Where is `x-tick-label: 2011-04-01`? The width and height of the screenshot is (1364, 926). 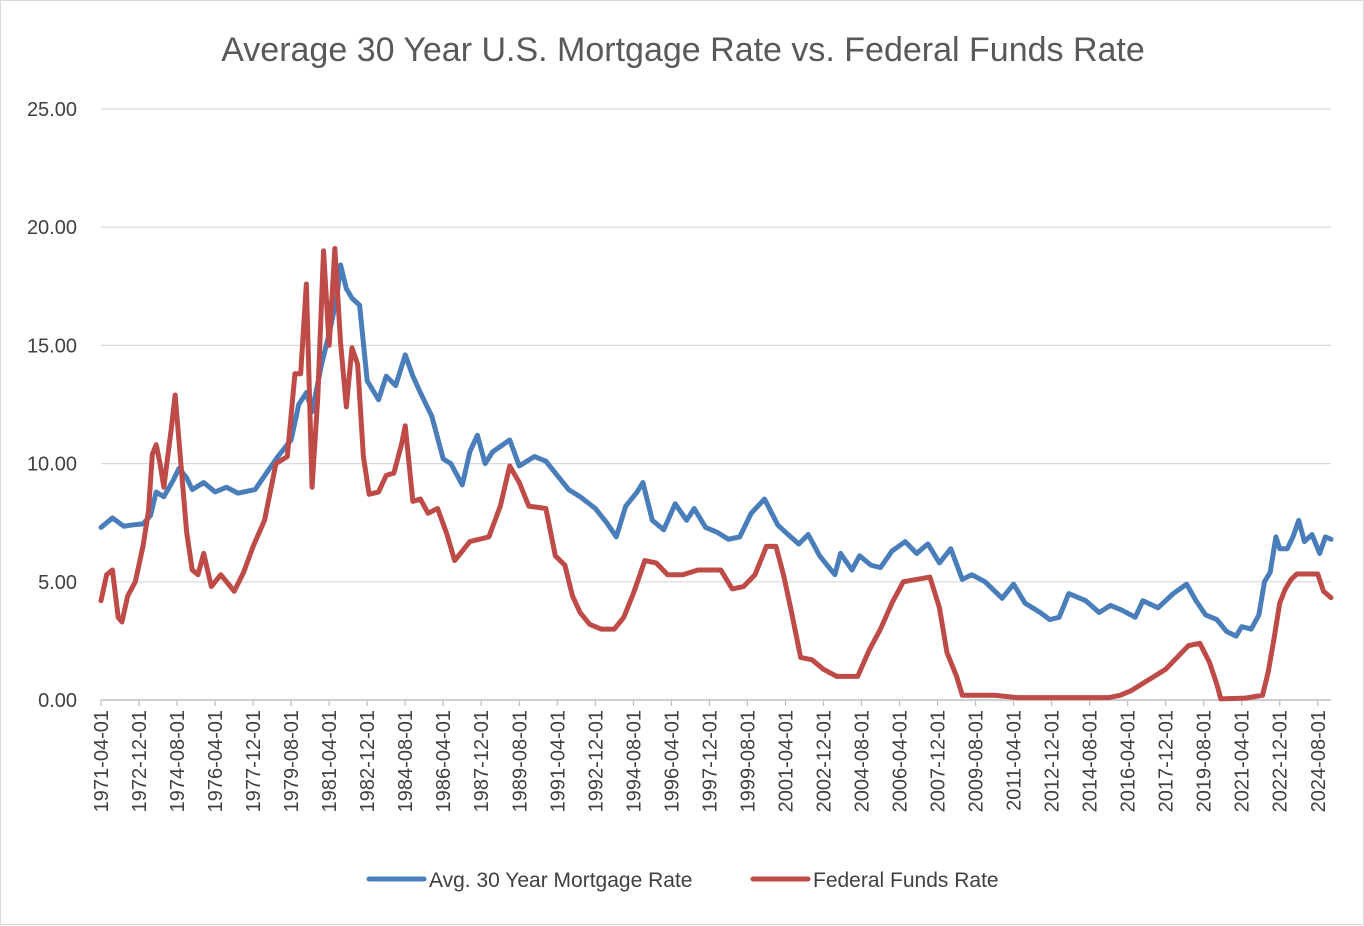 x-tick-label: 2011-04-01 is located at coordinates (1015, 760).